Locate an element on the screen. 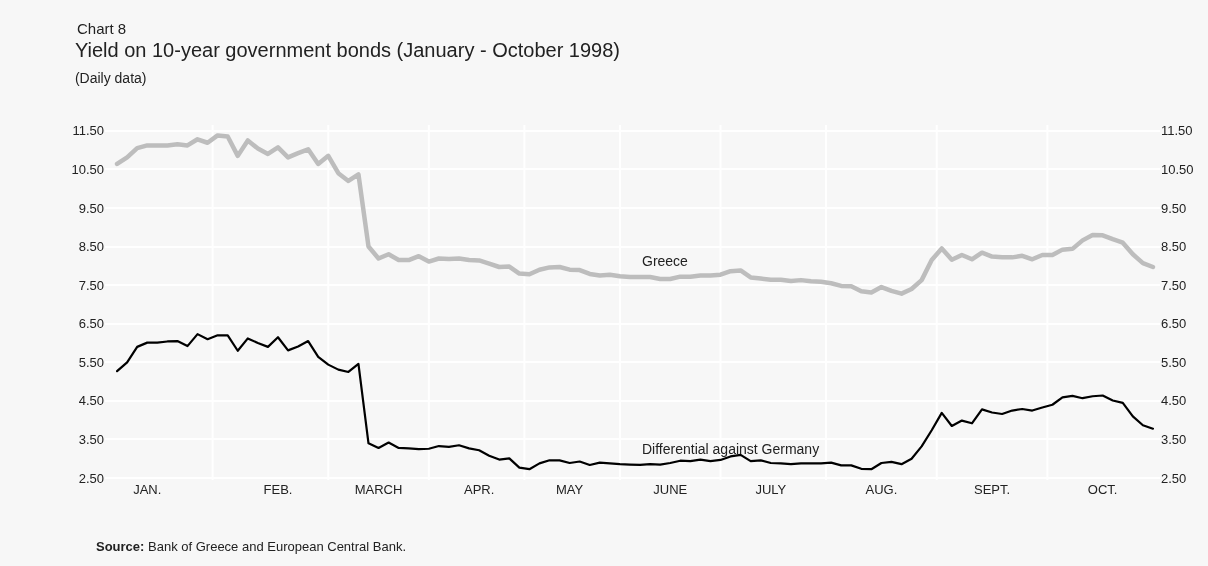 This screenshot has width=1208, height=566. y2-tick-label: 11.50 is located at coordinates (1177, 131).